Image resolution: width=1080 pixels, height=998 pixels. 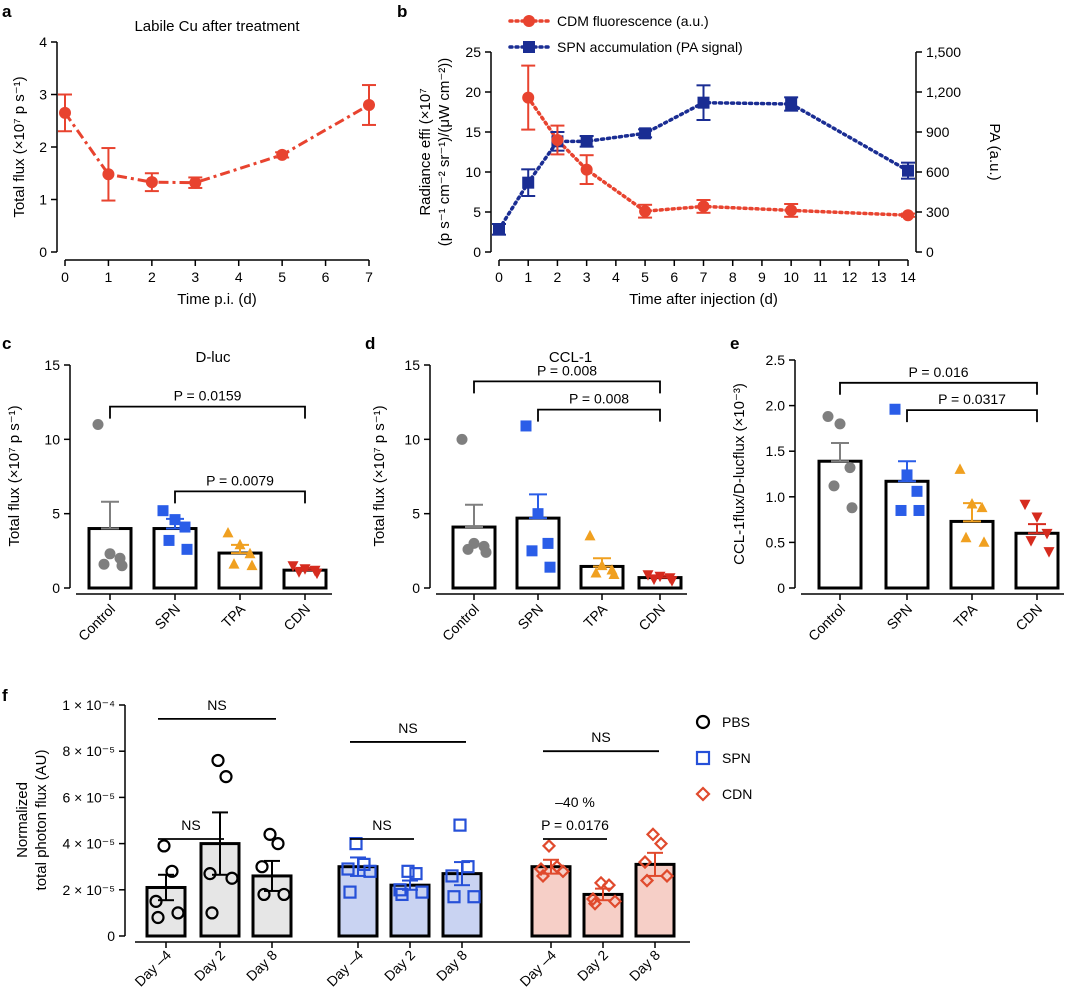 What do you see at coordinates (460, 622) in the screenshot?
I see `x-tick-label: Control` at bounding box center [460, 622].